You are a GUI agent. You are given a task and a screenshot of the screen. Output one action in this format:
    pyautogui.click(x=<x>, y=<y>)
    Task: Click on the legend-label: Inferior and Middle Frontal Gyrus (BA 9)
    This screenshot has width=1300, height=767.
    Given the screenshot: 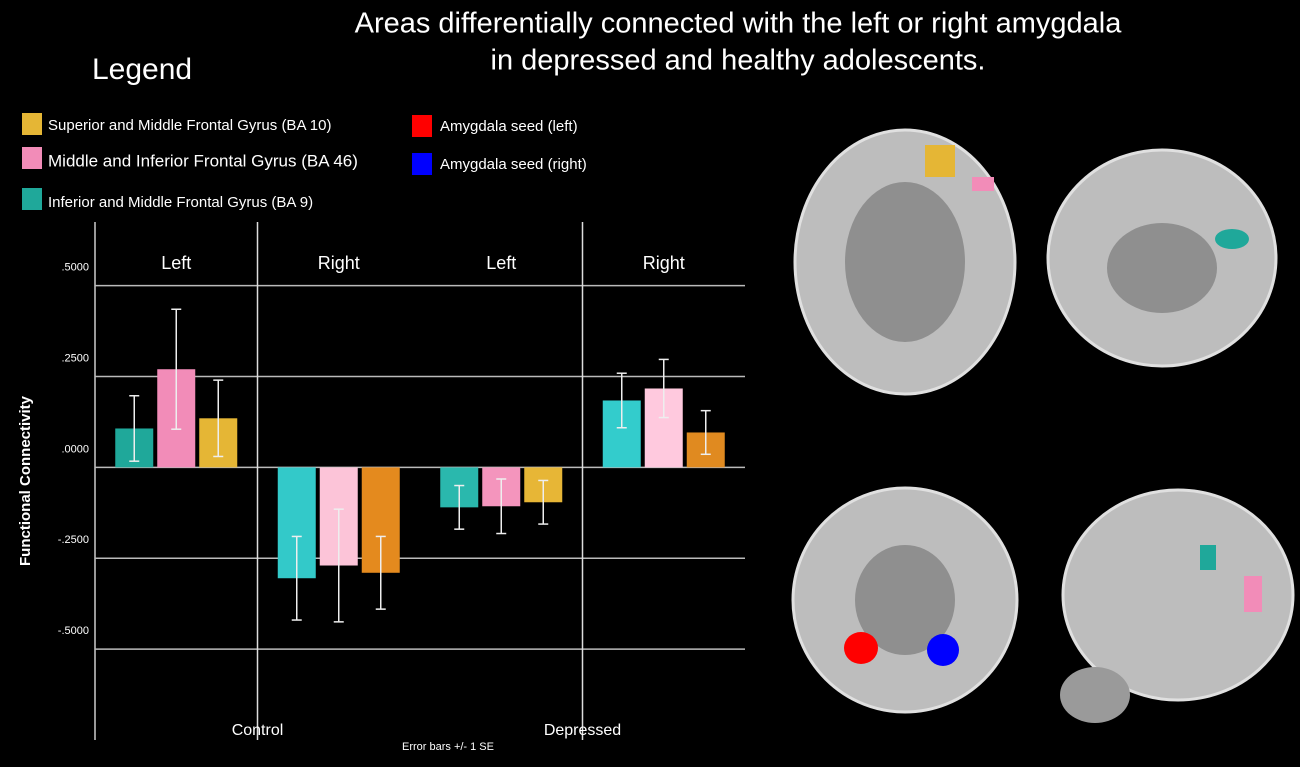 What is the action you would take?
    pyautogui.click(x=180, y=202)
    